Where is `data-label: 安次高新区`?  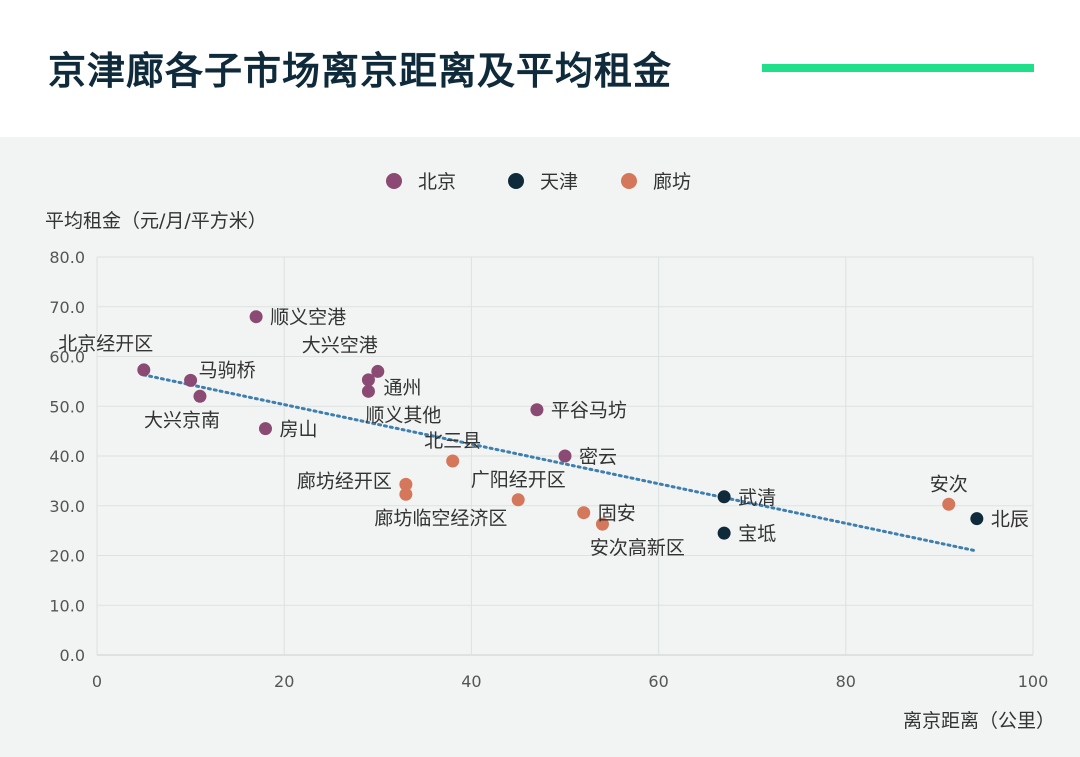
data-label: 安次高新区 is located at coordinates (637, 548).